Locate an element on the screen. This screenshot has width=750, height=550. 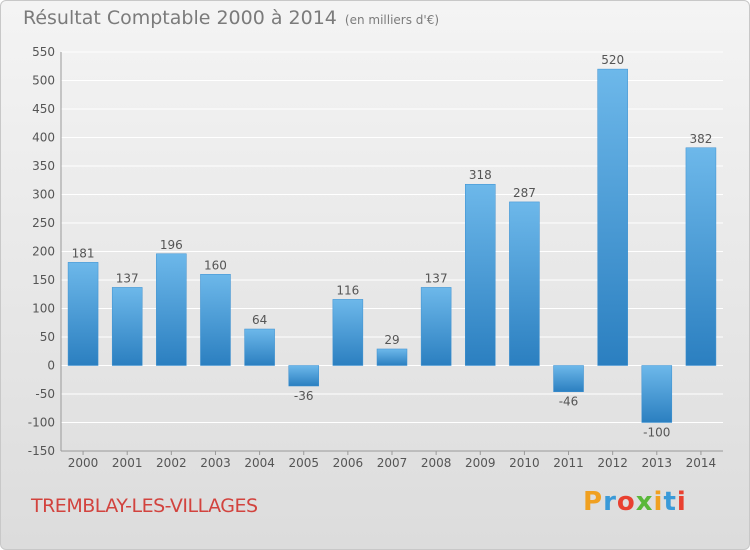
x-tick-label: 2011 is located at coordinates (568, 463).